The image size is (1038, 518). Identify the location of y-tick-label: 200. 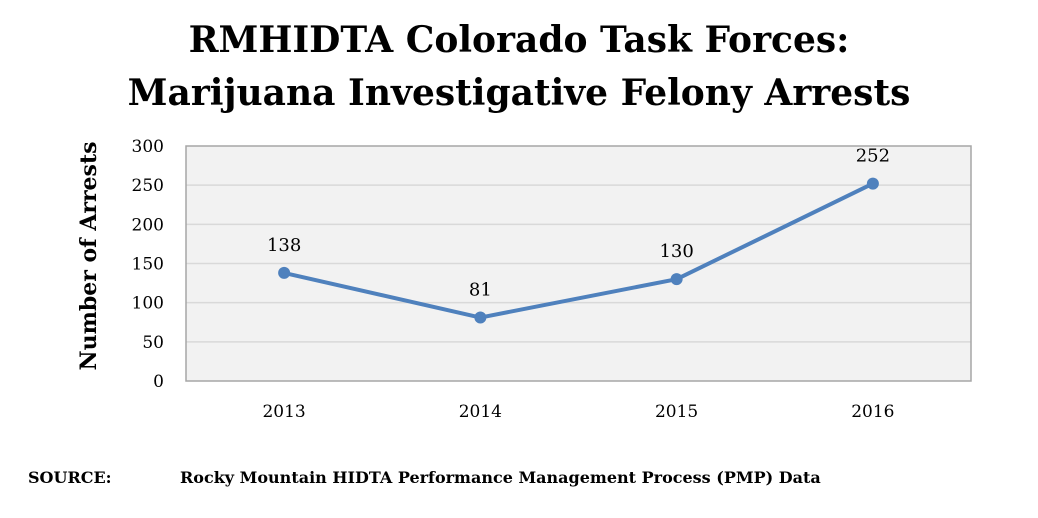
(148, 225).